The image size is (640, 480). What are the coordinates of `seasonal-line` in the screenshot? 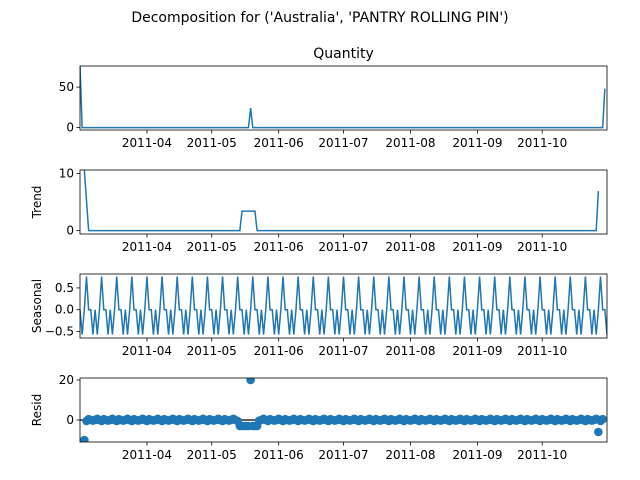 It's located at (343, 305).